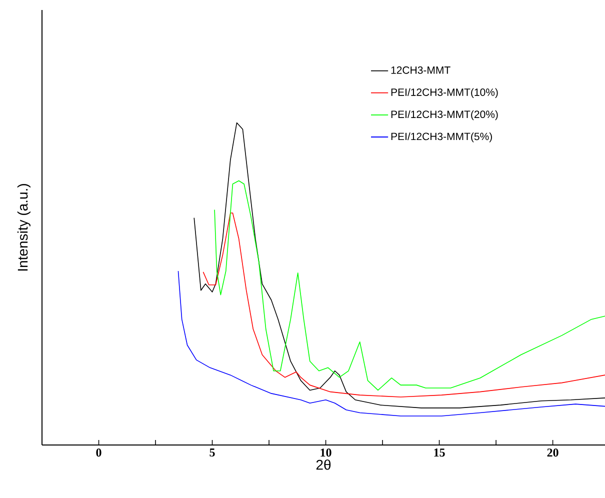 Image resolution: width=605 pixels, height=498 pixels. Describe the element at coordinates (552, 452) in the screenshot. I see `x-tick-label: 20` at that location.